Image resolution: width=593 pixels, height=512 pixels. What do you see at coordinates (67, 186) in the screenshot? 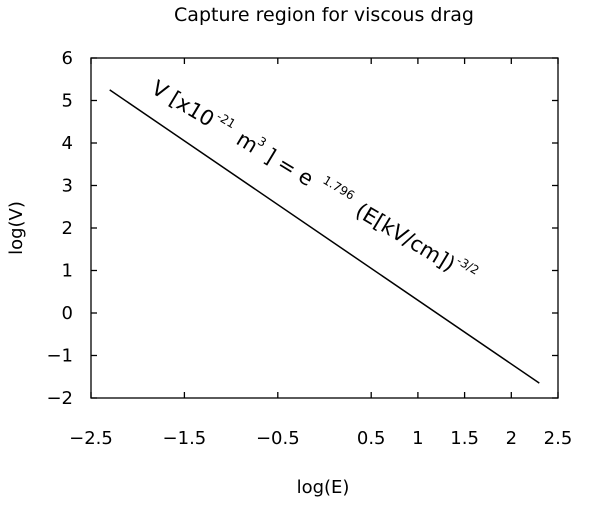
I see `y-tick-label: 3` at bounding box center [67, 186].